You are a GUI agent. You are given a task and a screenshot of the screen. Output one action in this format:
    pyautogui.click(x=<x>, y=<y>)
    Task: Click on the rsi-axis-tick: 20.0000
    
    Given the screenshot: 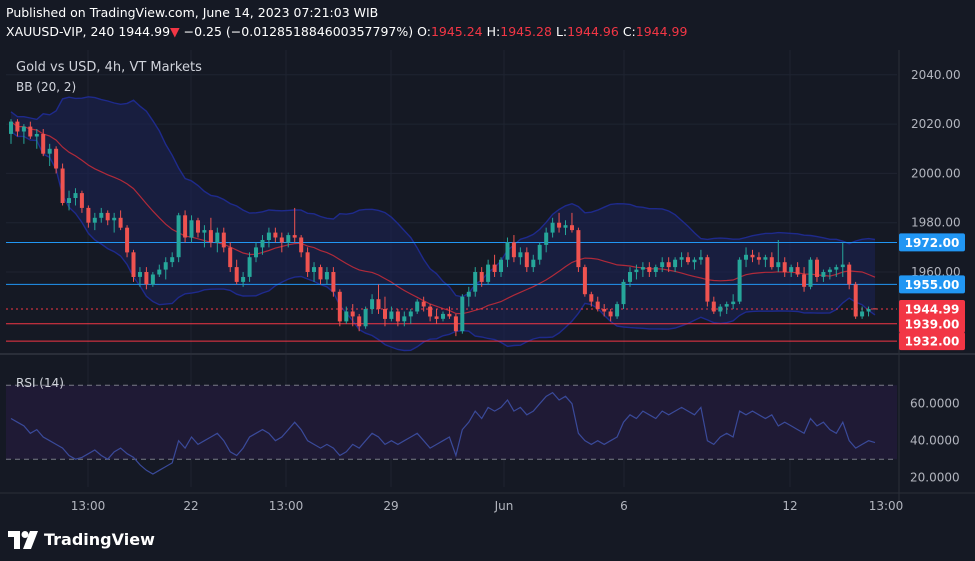 What is the action you would take?
    pyautogui.click(x=935, y=478)
    